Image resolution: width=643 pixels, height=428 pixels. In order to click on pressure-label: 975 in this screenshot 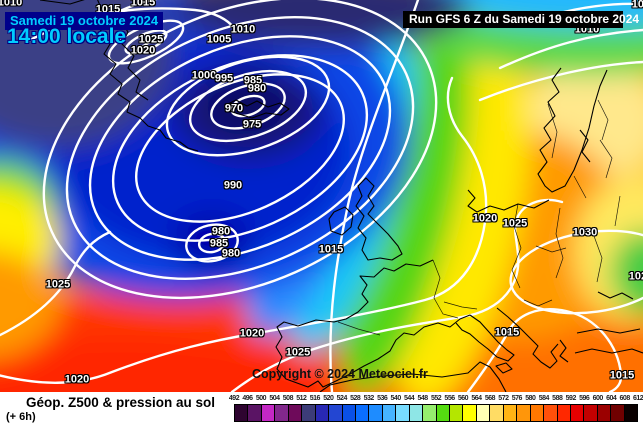, I will do `click(252, 124)`.